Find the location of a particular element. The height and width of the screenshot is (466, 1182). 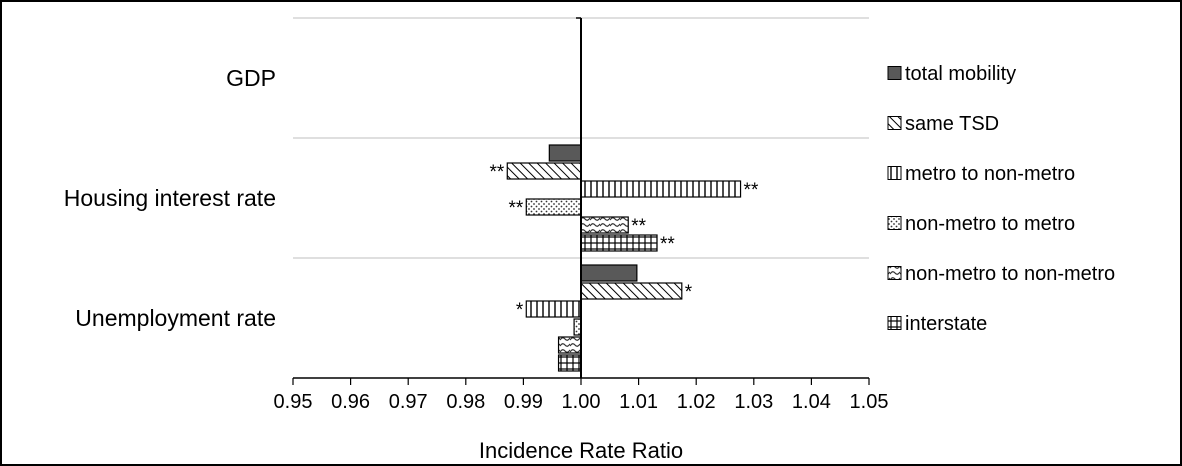

category-label: Unemployment rate is located at coordinates (175, 318).